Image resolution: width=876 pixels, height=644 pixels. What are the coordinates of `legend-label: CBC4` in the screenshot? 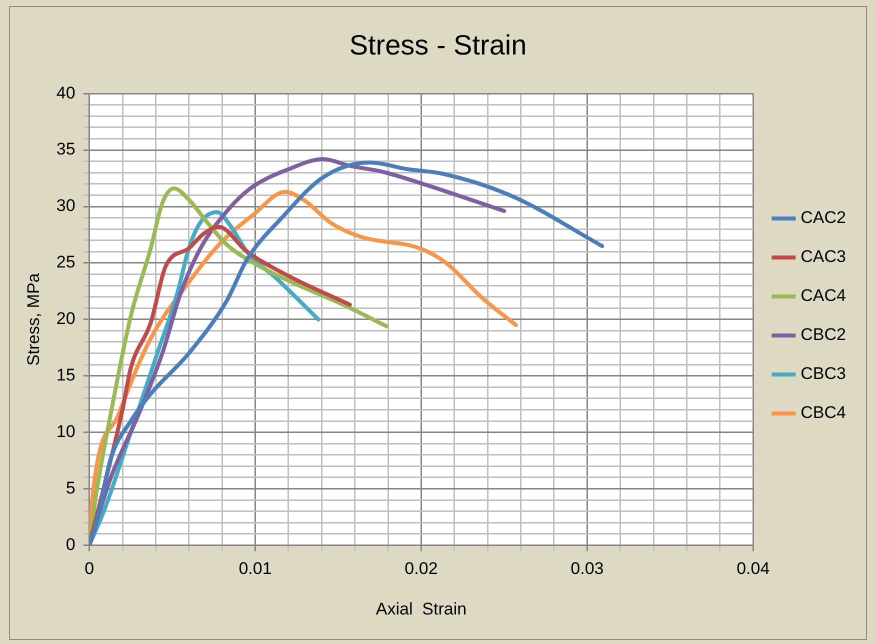 It's located at (823, 412).